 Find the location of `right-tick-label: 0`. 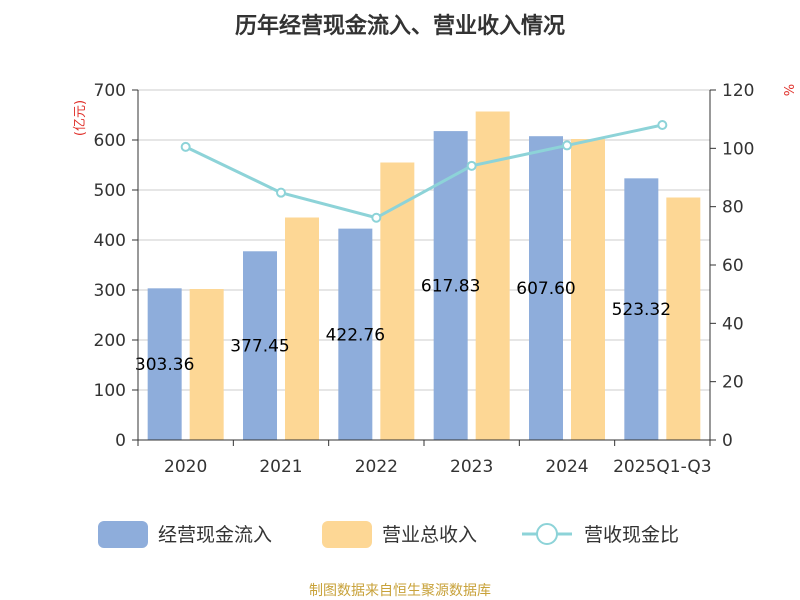

right-tick-label: 0 is located at coordinates (727, 441).